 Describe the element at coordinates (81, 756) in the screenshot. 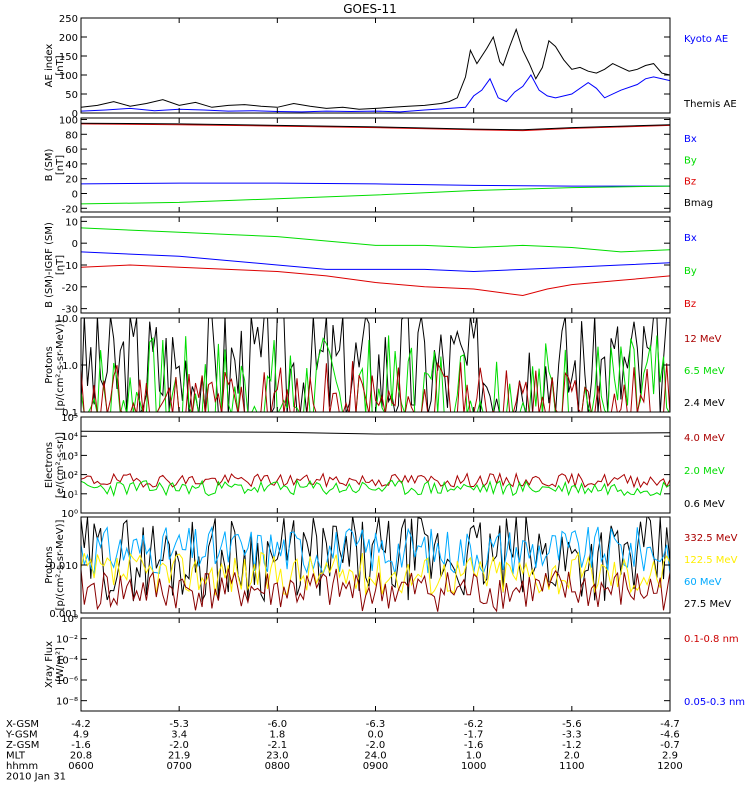

I see `ephem-value: 20.8` at that location.